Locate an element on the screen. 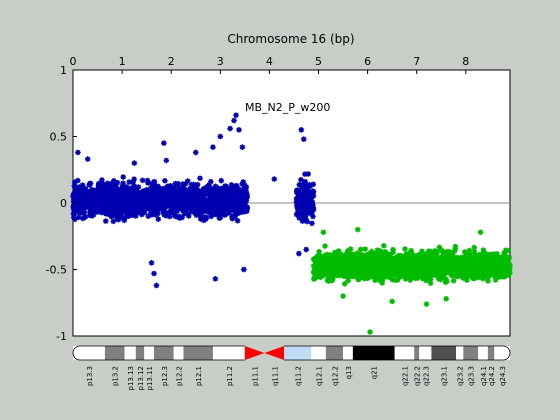 This screenshot has height=420, width=560. band-label: p13.12 is located at coordinates (141, 378).